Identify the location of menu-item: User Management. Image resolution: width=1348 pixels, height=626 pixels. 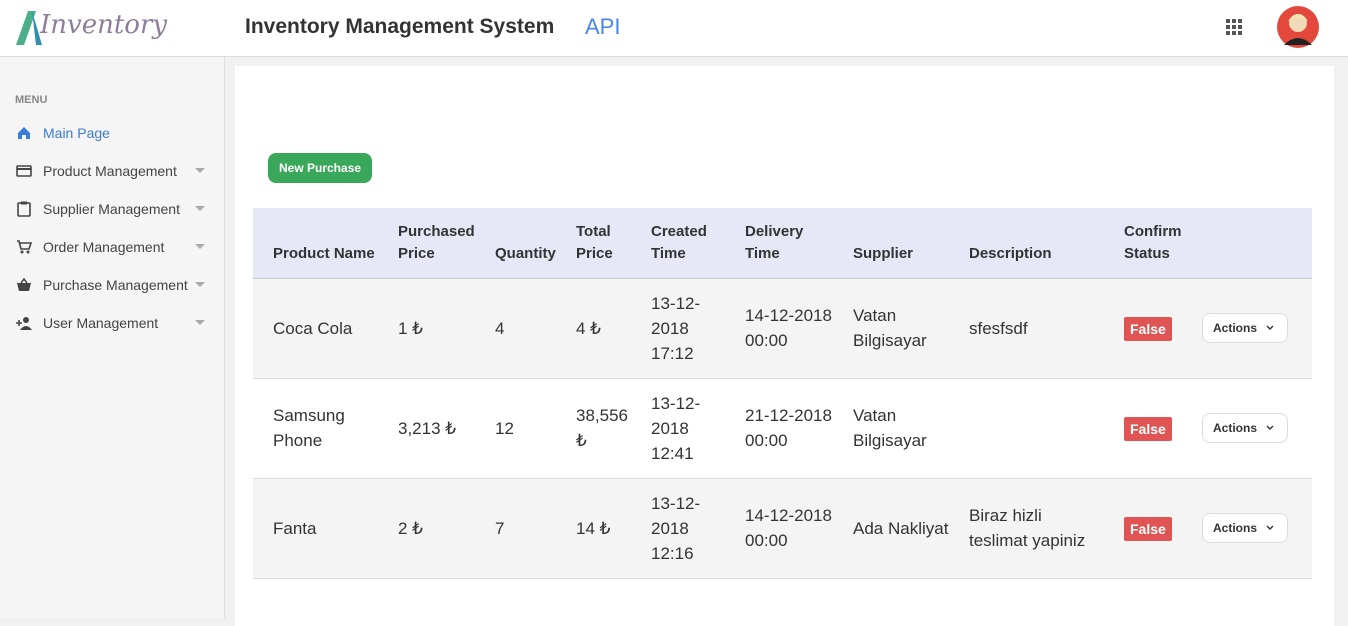
(112, 323).